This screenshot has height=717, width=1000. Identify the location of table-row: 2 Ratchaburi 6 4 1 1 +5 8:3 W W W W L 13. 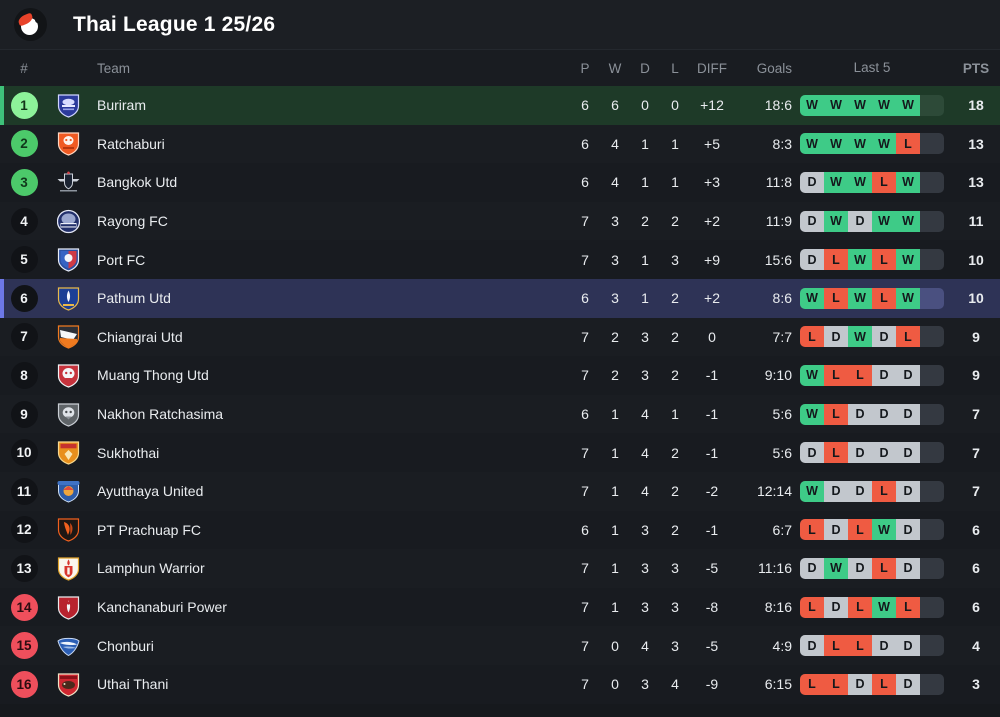
(500, 144).